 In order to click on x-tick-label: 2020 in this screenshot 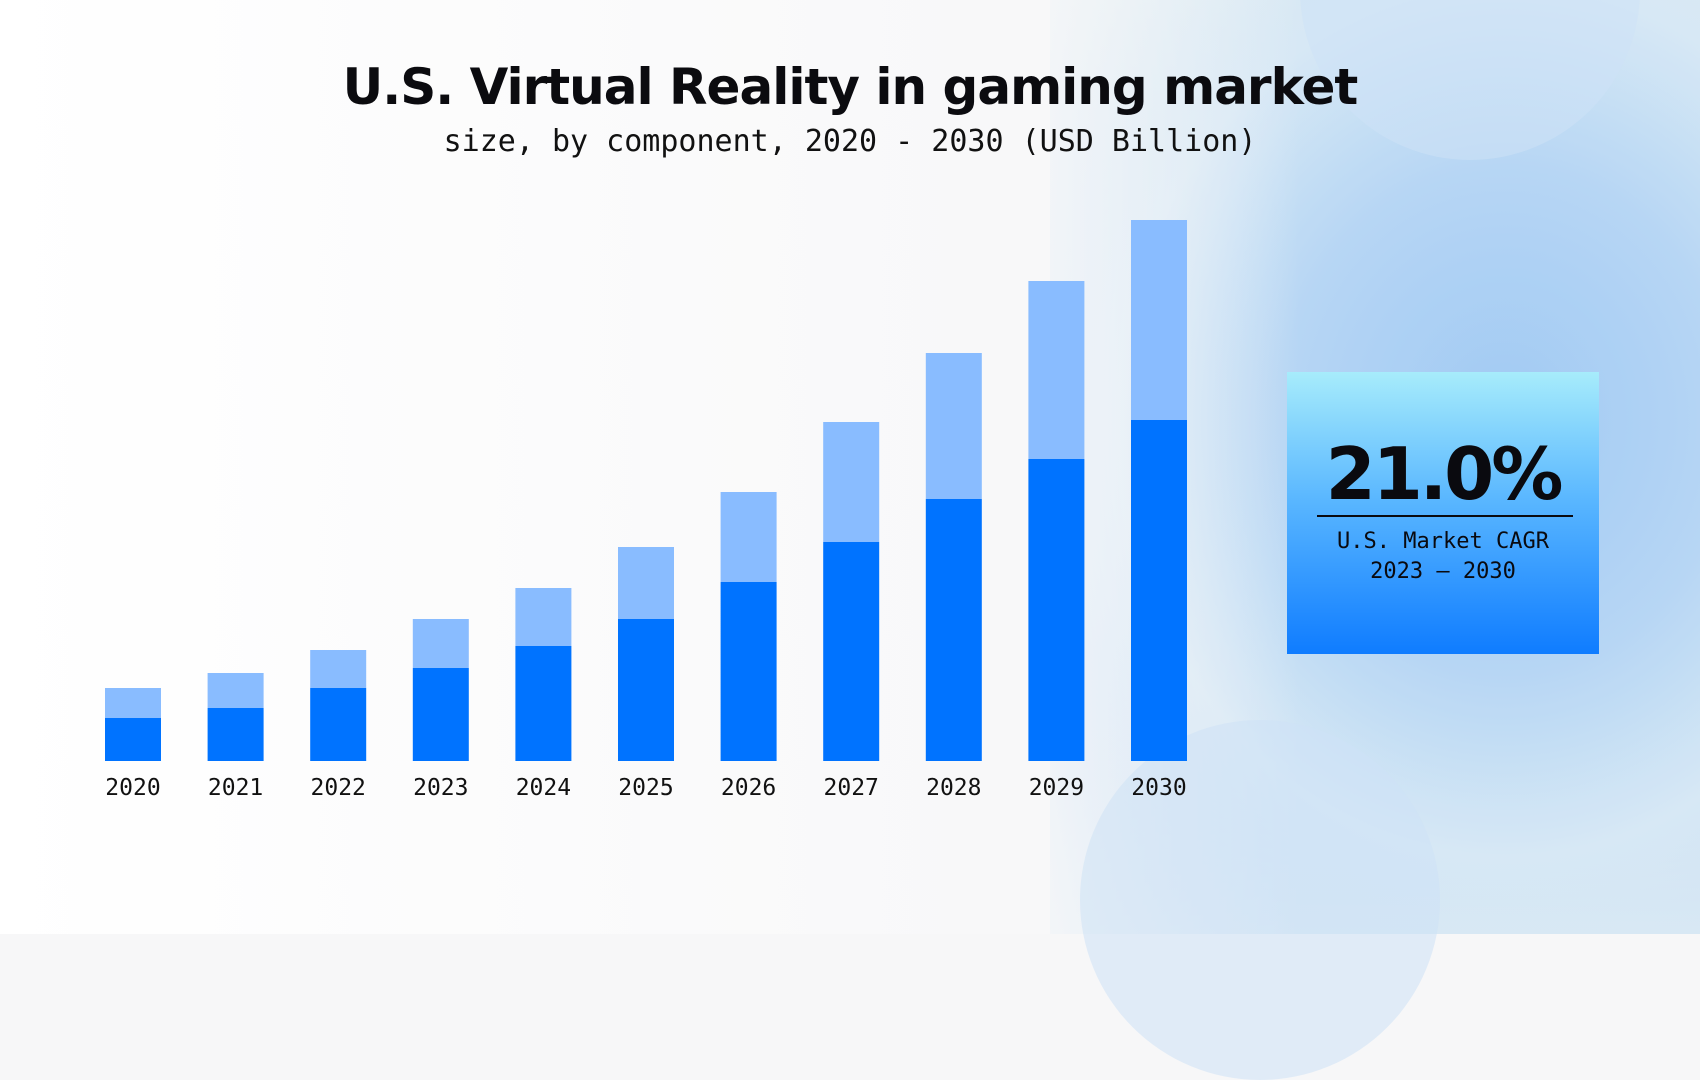, I will do `click(132, 788)`.